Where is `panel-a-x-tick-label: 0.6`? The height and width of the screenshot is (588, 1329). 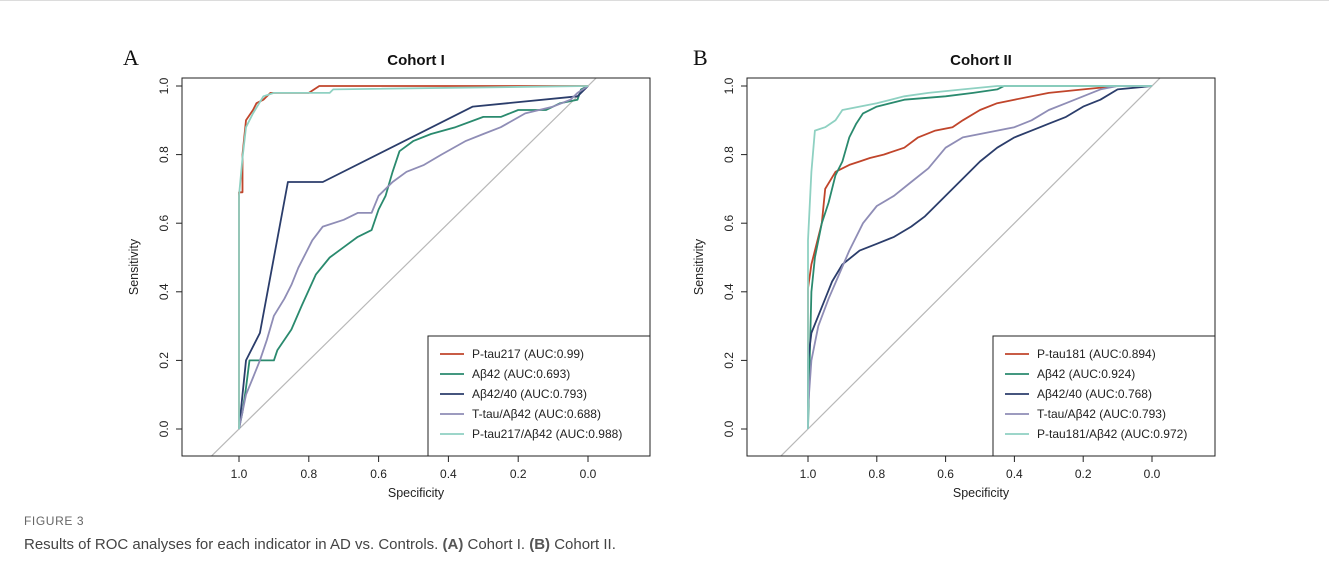
panel-a-x-tick-label: 0.6 is located at coordinates (378, 474).